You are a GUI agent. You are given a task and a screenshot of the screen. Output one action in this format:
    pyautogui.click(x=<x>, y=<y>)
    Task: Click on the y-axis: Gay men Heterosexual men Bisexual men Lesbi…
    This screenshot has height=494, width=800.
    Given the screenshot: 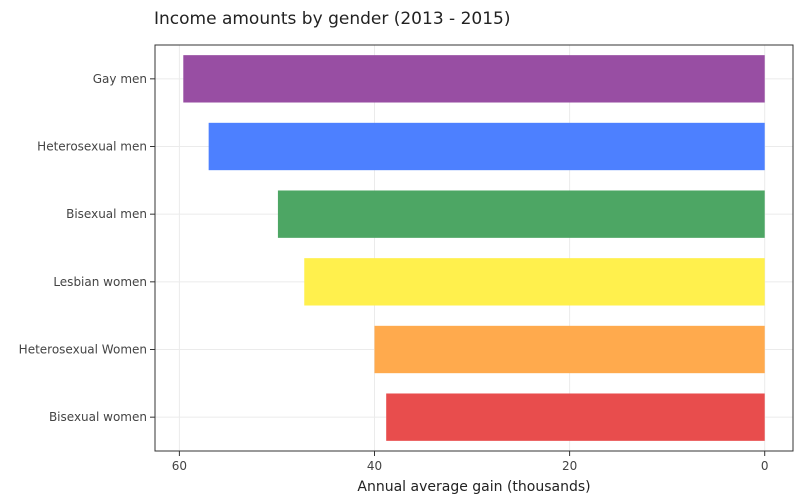 What is the action you would take?
    pyautogui.click(x=87, y=248)
    